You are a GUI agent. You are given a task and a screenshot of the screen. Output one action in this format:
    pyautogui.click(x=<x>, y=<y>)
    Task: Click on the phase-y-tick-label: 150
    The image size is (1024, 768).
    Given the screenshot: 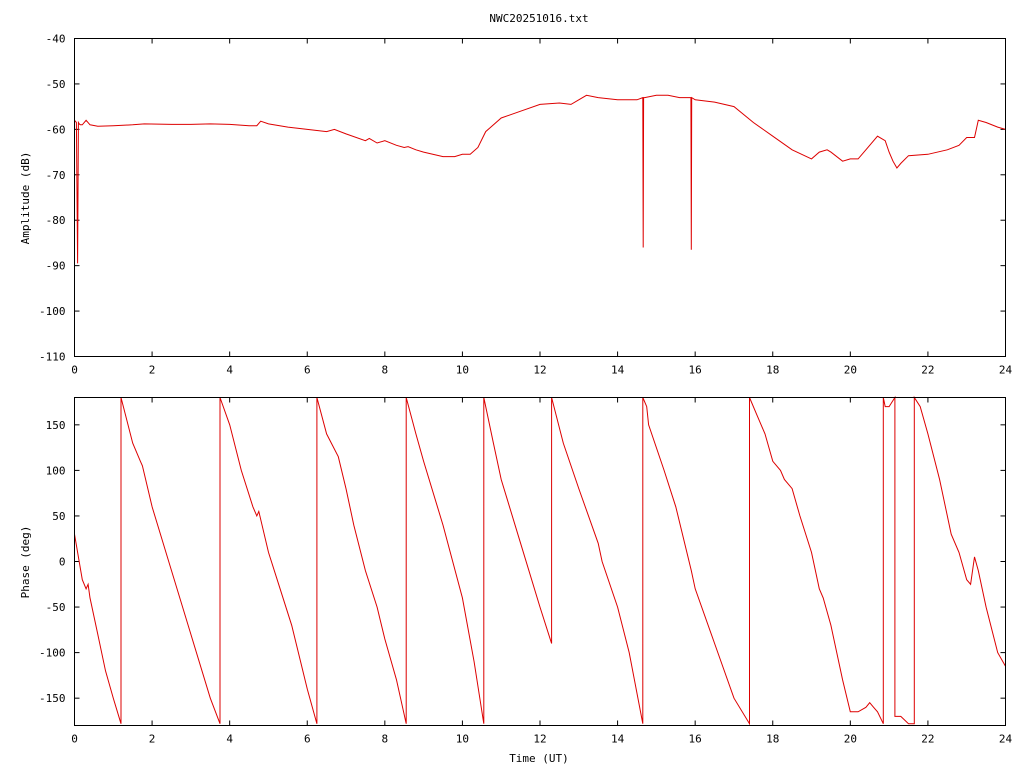 What is the action you would take?
    pyautogui.click(x=56, y=425)
    